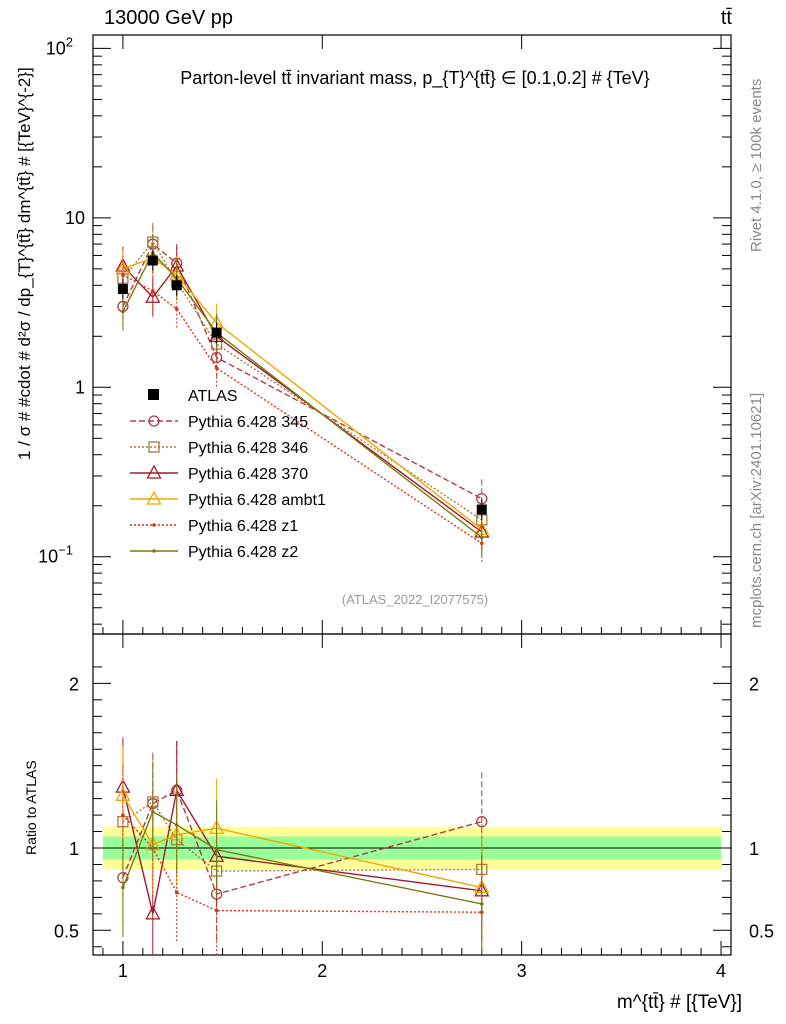 This screenshot has height=1024, width=786. What do you see at coordinates (679, 1002) in the screenshot?
I see `x-axis-label: m^{tt̄} # [{TeV}]` at bounding box center [679, 1002].